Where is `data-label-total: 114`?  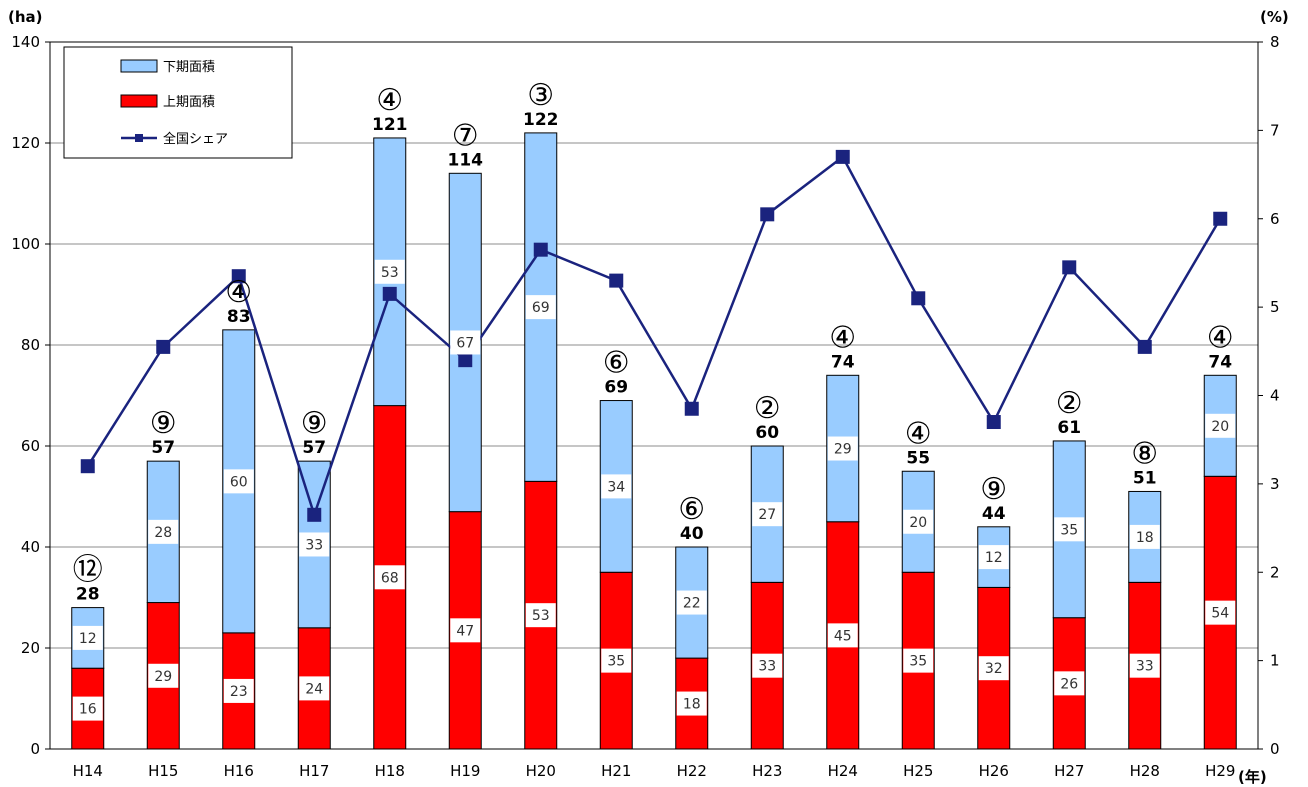
data-label-total: 114 is located at coordinates (466, 160).